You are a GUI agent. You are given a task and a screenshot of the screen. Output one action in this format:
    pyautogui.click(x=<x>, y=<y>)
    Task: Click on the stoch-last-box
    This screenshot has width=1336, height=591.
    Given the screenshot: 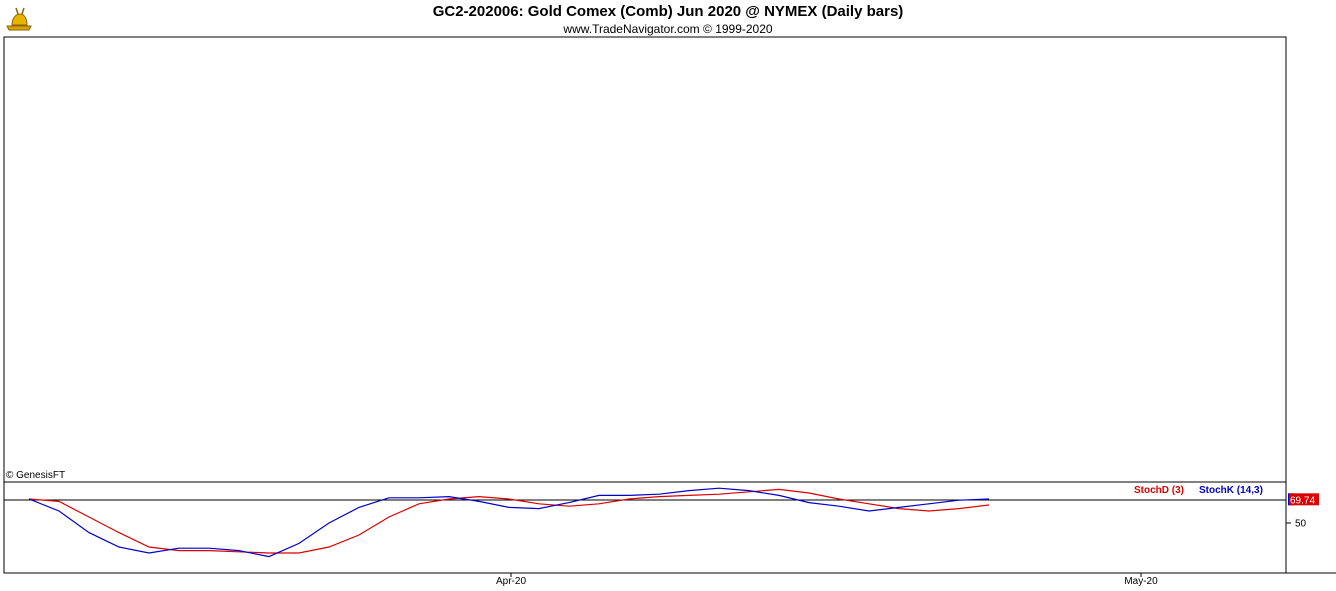 What is the action you would take?
    pyautogui.click(x=1304, y=499)
    